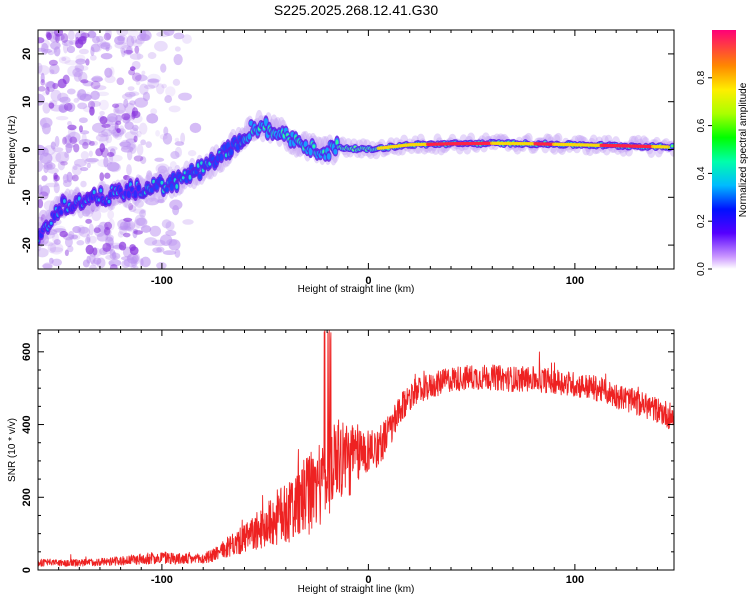 The width and height of the screenshot is (750, 600). Describe the element at coordinates (368, 580) in the screenshot. I see `snr-xtick-label: 0` at that location.